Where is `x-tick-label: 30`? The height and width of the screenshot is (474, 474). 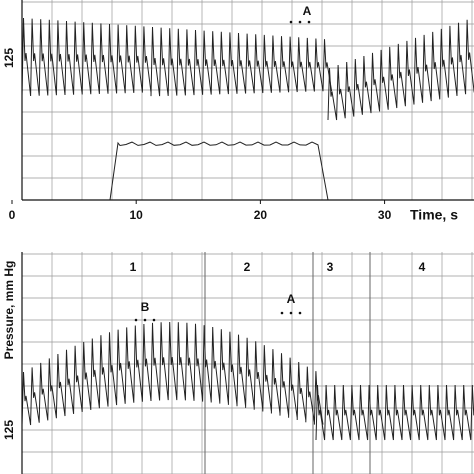 x-tick-label: 30 is located at coordinates (385, 215).